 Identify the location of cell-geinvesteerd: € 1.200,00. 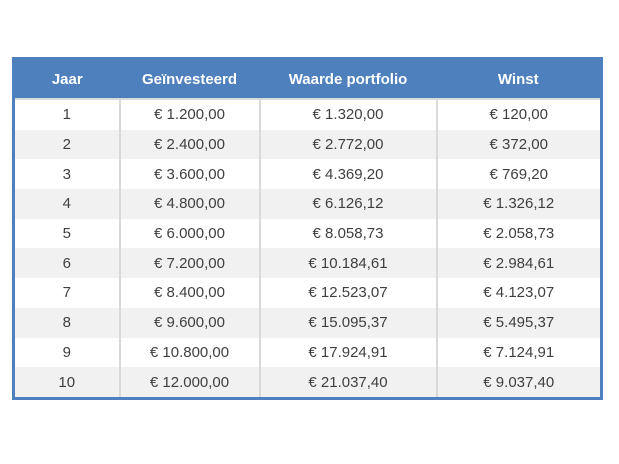
(189, 114).